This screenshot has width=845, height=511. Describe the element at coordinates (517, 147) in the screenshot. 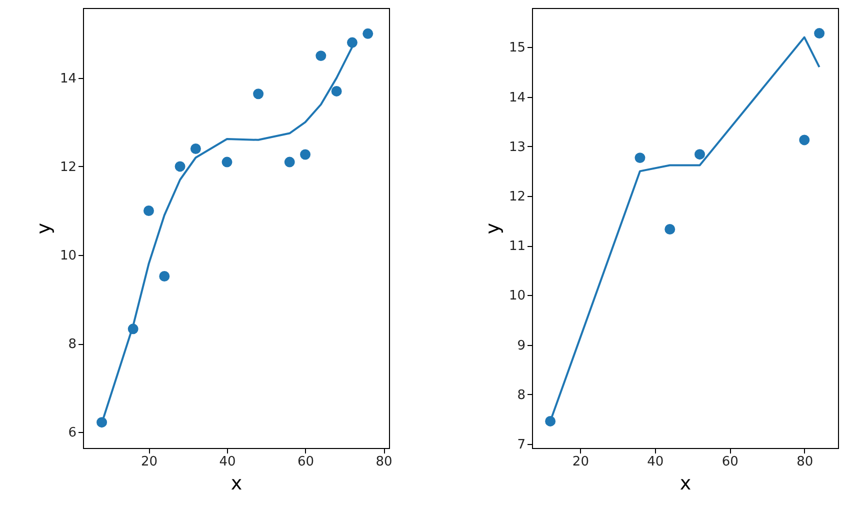

I see `y-tick-label: 13` at that location.